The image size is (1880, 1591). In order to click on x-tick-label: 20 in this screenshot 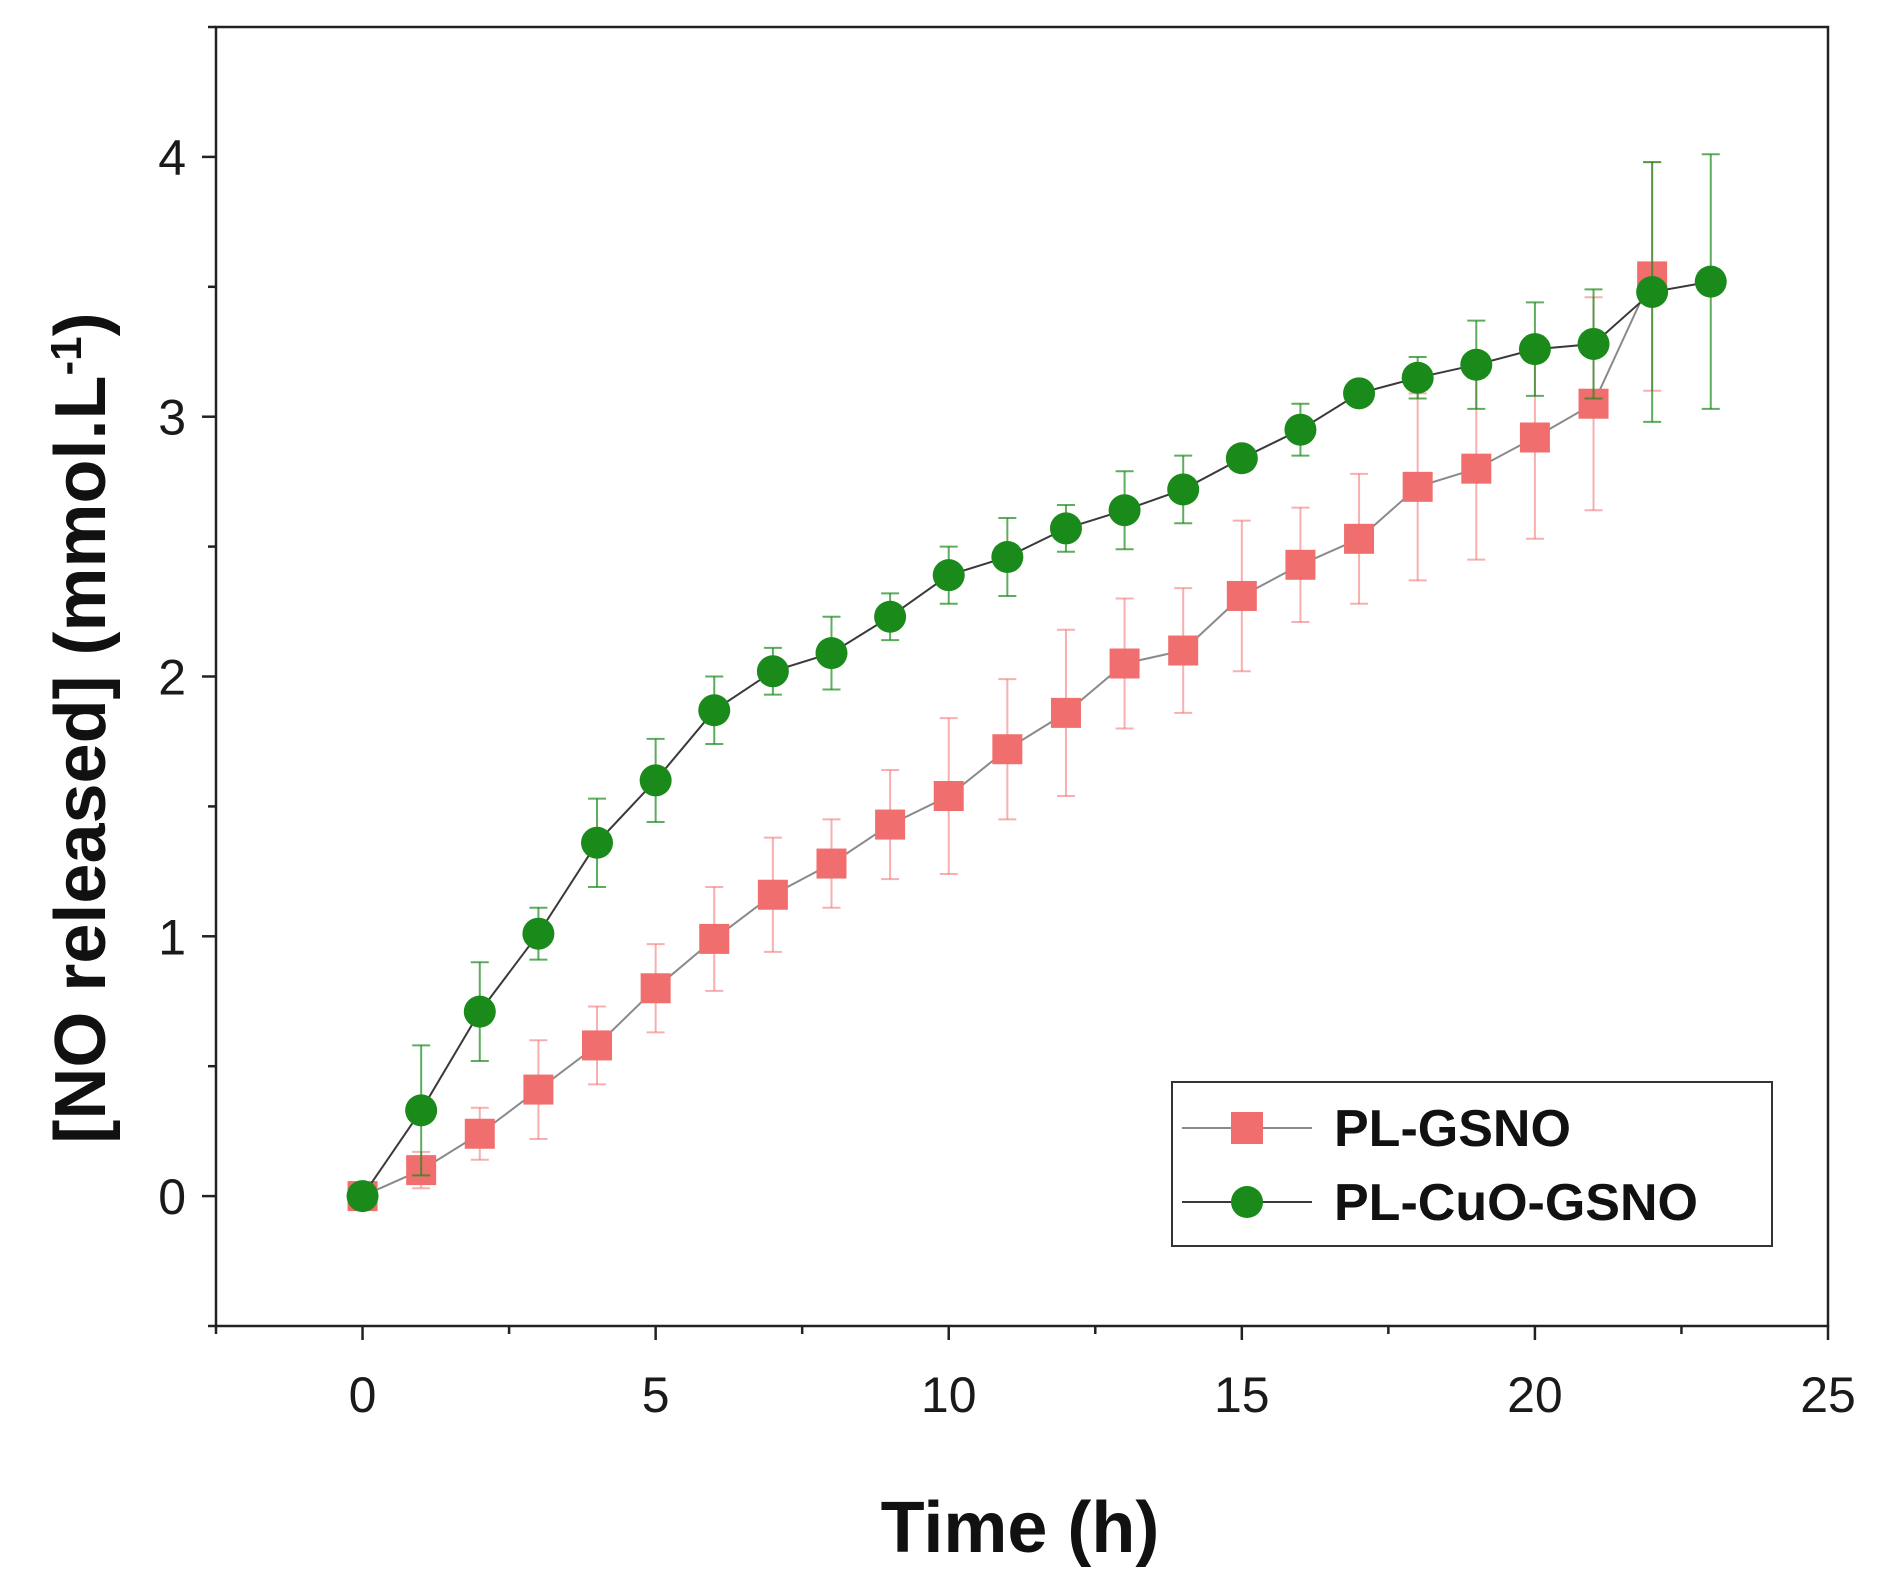, I will do `click(1535, 1395)`.